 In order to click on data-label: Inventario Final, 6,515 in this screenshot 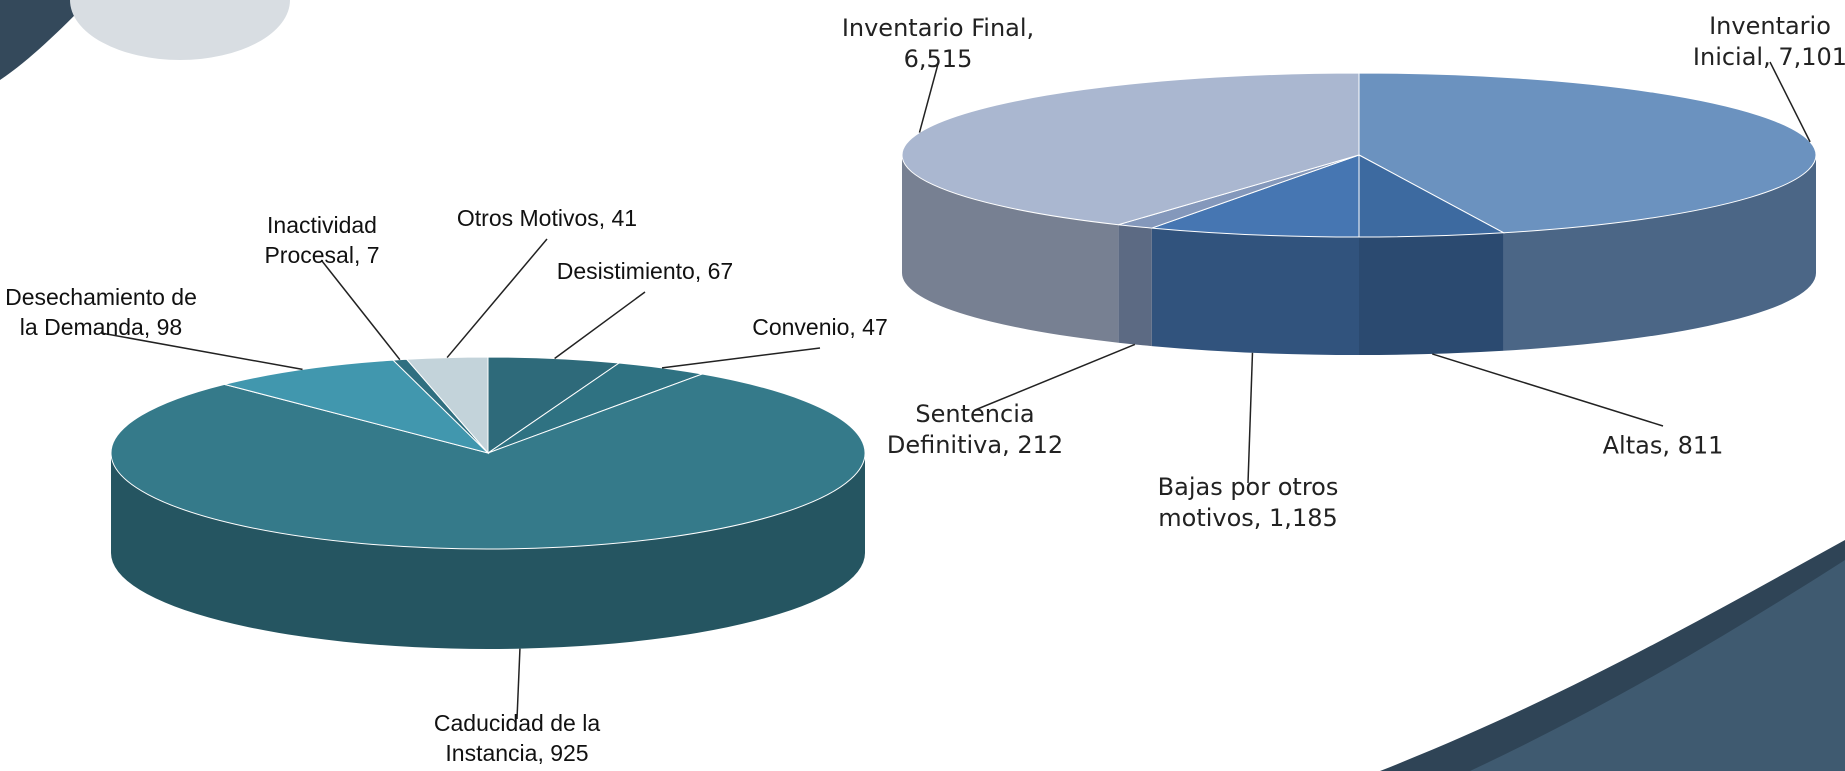, I will do `click(938, 43)`.